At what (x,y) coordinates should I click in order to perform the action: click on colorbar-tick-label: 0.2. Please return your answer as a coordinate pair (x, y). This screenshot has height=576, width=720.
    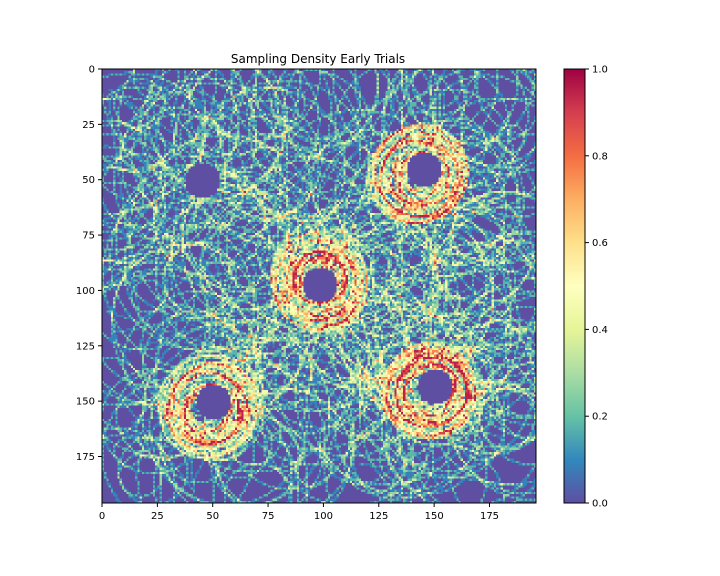
    Looking at the image, I should click on (600, 417).